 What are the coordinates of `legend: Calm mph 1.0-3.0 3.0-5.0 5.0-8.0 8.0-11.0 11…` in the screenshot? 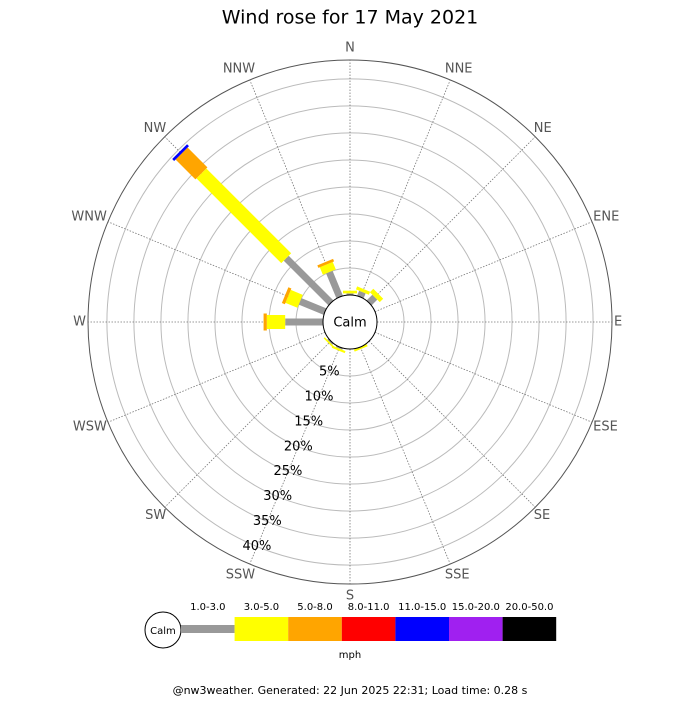 It's located at (350, 631).